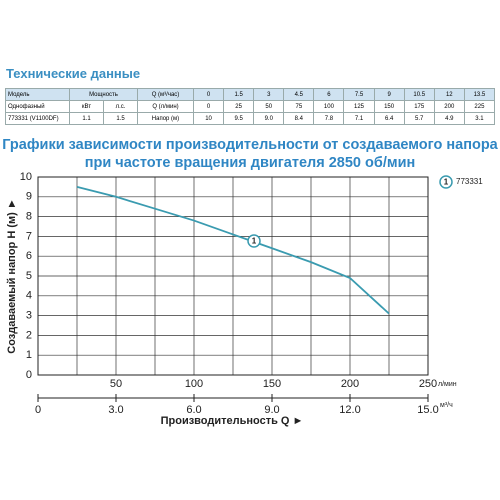 The width and height of the screenshot is (500, 500). I want to click on x-unit: л/мин, so click(447, 384).